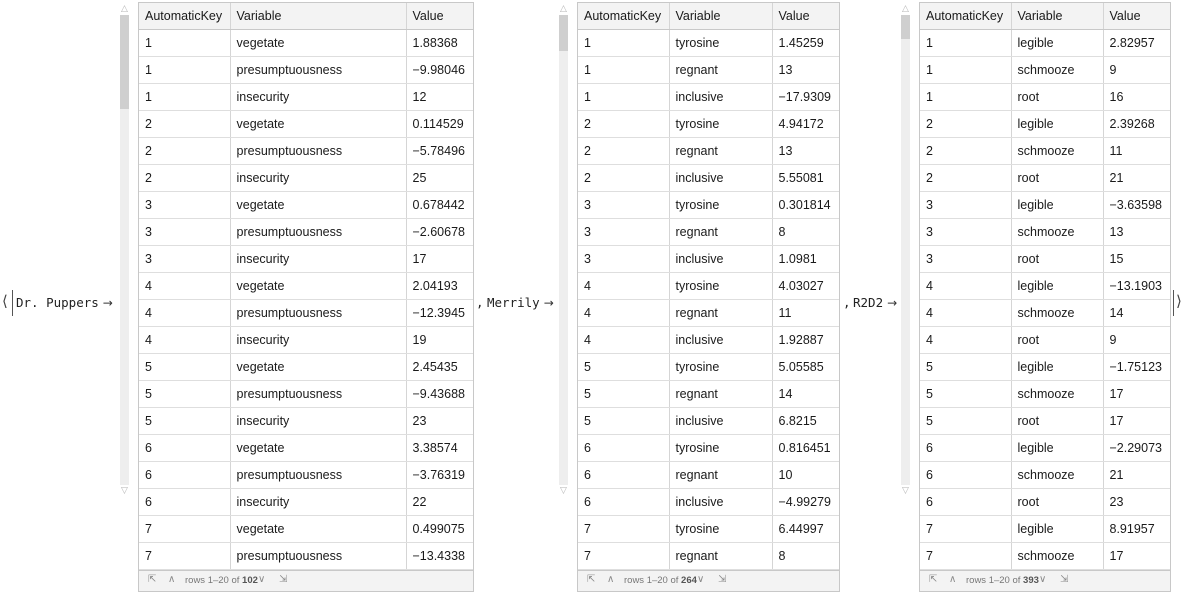 This screenshot has height=610, width=1187. I want to click on table-row: 1 schmooze 9, so click(1045, 70).